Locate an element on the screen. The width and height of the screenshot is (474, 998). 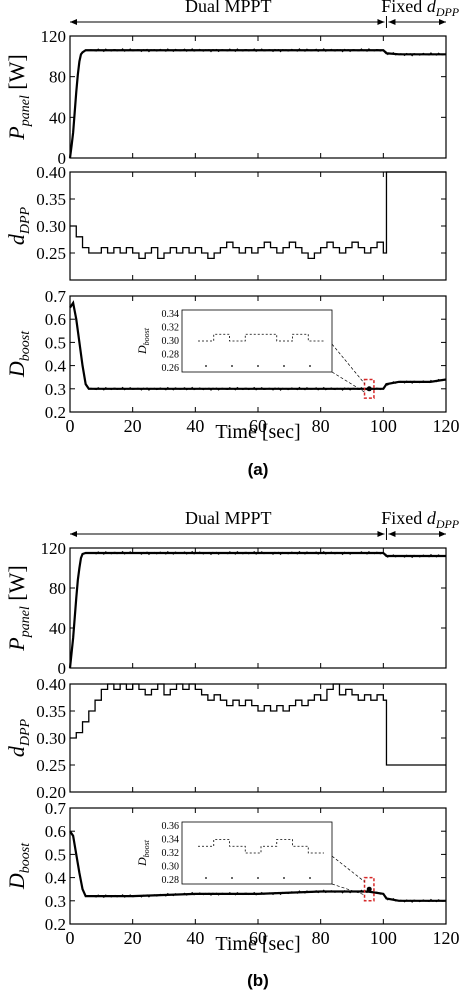
x-axis-label: Time [sec] is located at coordinates (257, 944).